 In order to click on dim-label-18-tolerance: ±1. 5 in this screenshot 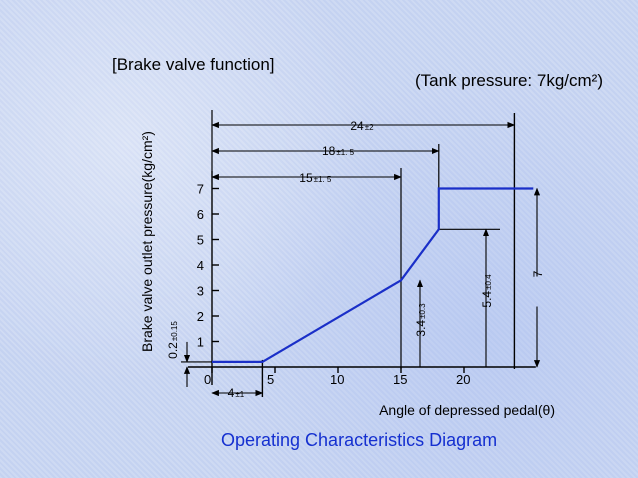, I will do `click(345, 152)`.